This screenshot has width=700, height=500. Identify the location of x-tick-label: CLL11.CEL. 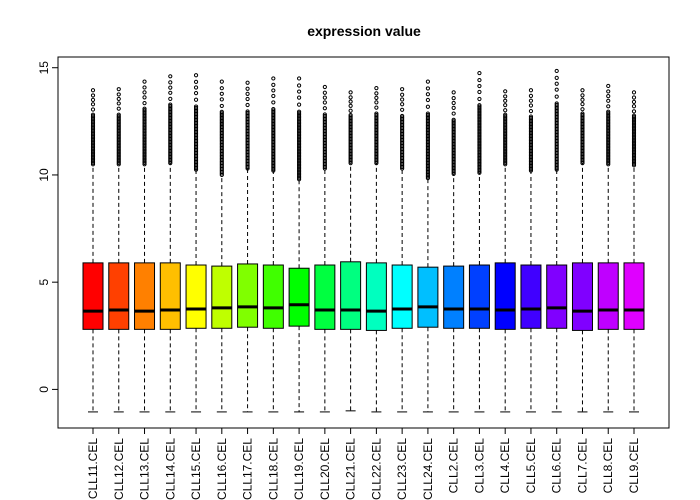
(93, 468).